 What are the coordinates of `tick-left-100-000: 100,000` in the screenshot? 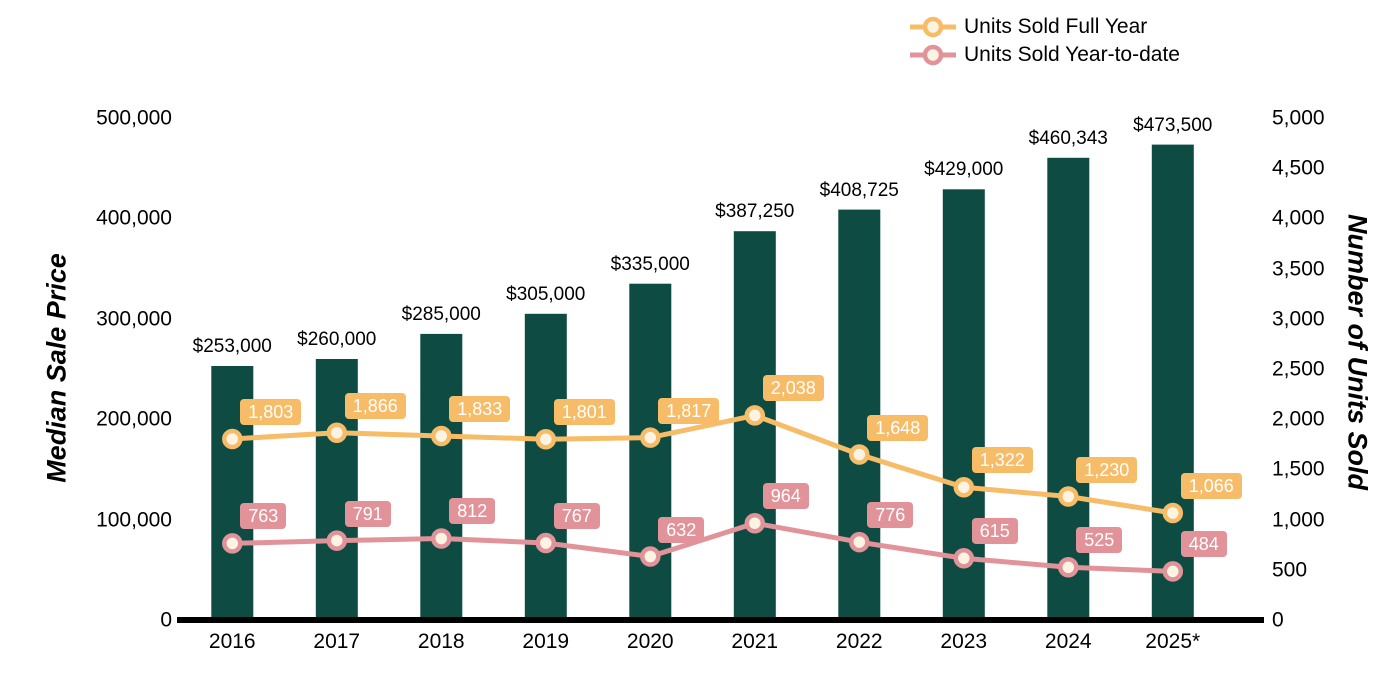 It's located at (134, 520).